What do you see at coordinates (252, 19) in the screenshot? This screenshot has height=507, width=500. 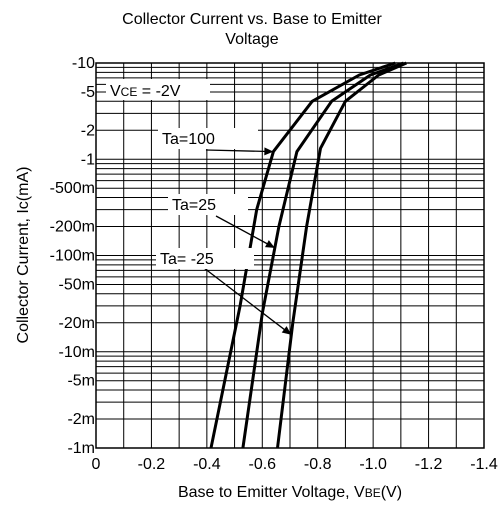 I see `chart-title-line-1: Collector Current vs. Base to Emitter` at bounding box center [252, 19].